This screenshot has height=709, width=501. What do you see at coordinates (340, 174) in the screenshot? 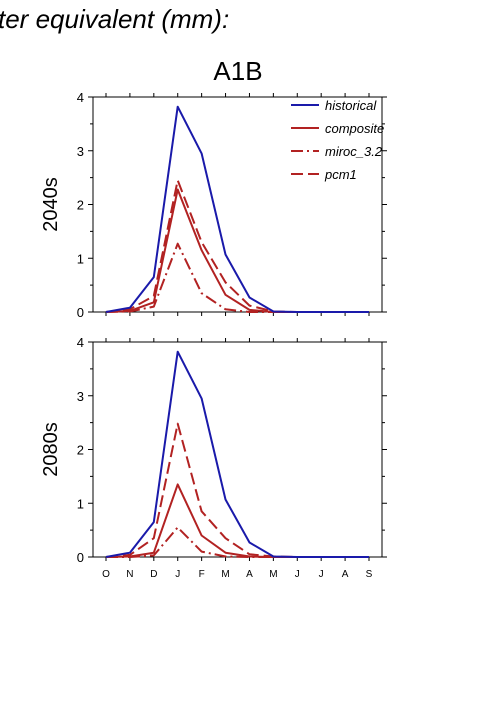
I see `legend-label: pcm1` at bounding box center [340, 174].